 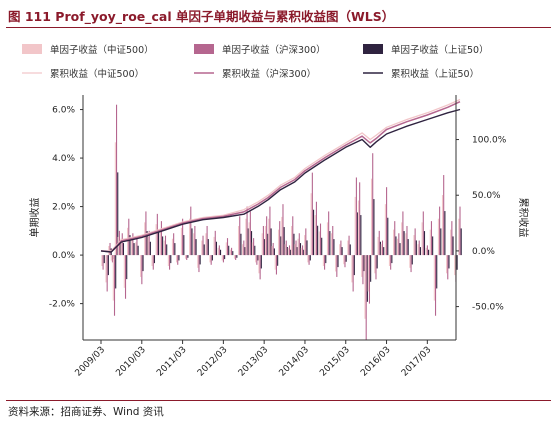 I want to click on y-right-axis-title: 累积收益, so click(x=523, y=218).